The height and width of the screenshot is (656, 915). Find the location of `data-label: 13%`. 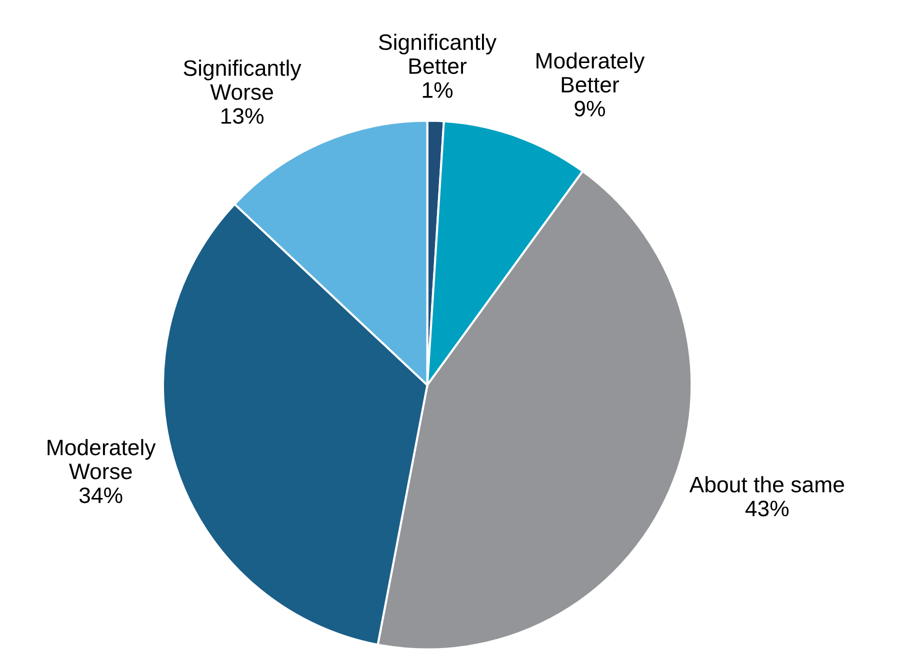

data-label: 13% is located at coordinates (242, 116).